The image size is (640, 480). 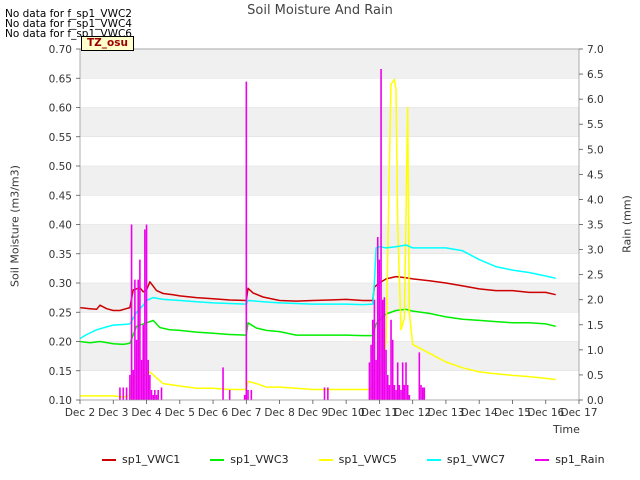 What do you see at coordinates (60, 109) in the screenshot?
I see `y-tick-label: 0.60` at bounding box center [60, 109].